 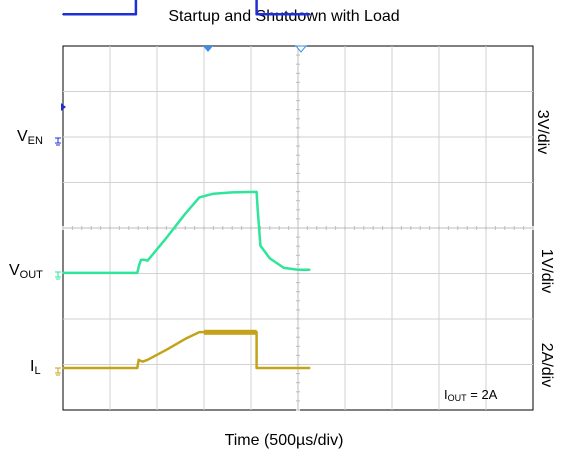 What do you see at coordinates (58, 141) in the screenshot?
I see `ch1-ground-icon` at bounding box center [58, 141].